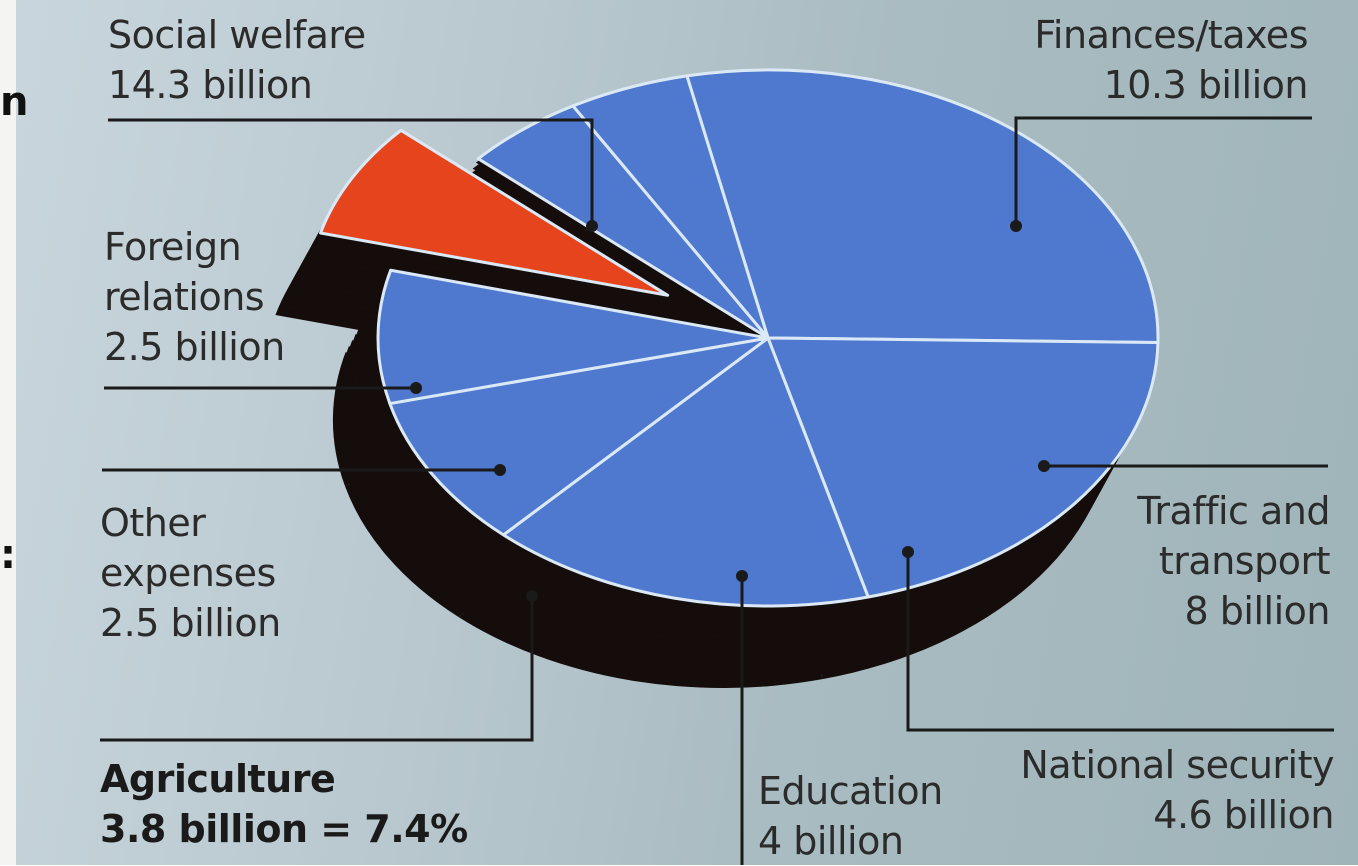 This screenshot has width=1358, height=866. What do you see at coordinates (218, 779) in the screenshot?
I see `label-agriculture-name: Agriculture` at bounding box center [218, 779].